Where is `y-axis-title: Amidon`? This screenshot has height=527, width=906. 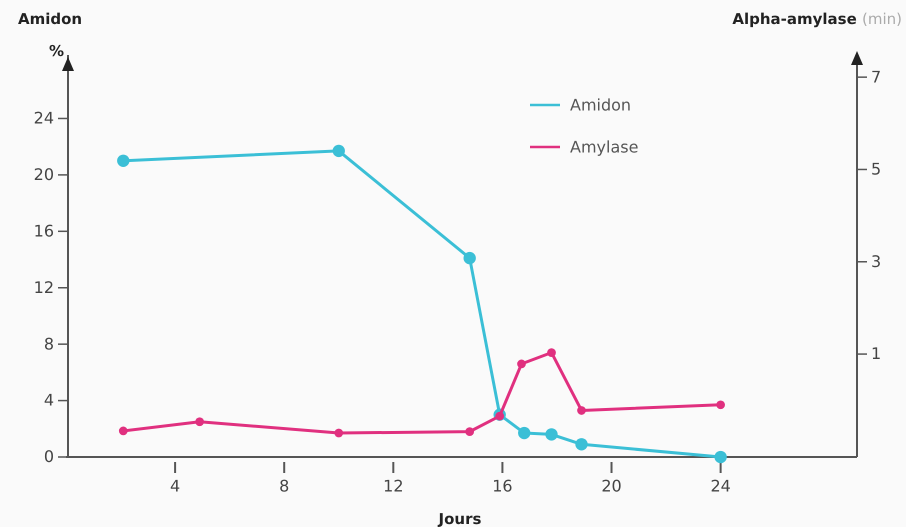 y-axis-title: Amidon is located at coordinates (50, 19).